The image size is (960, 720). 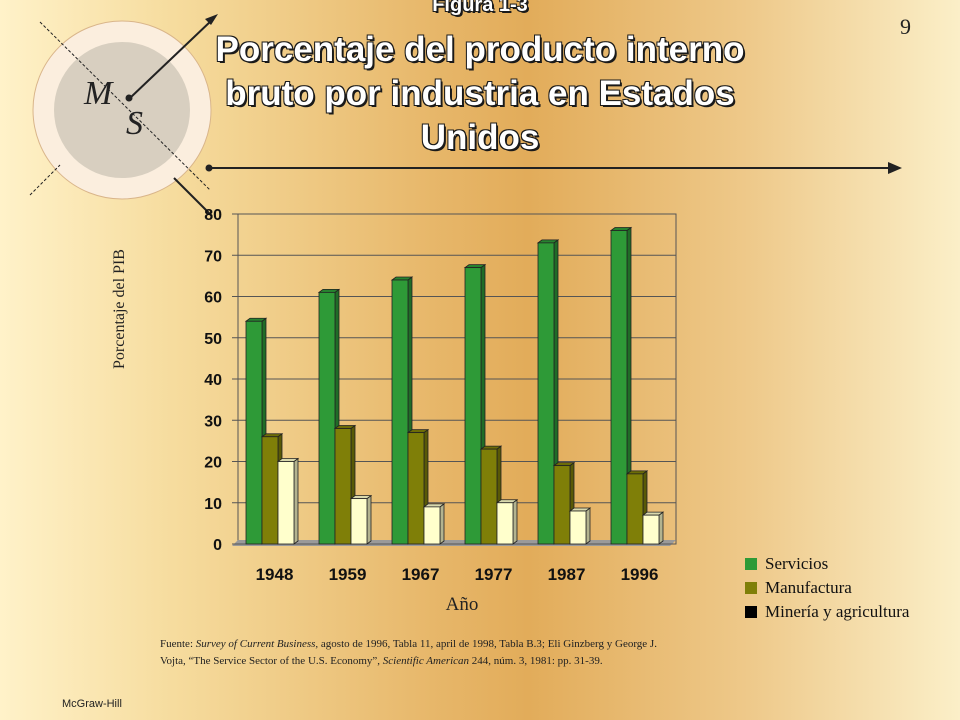 What do you see at coordinates (434, 505) in the screenshot?
I see `bar-mining-1967-top` at bounding box center [434, 505].